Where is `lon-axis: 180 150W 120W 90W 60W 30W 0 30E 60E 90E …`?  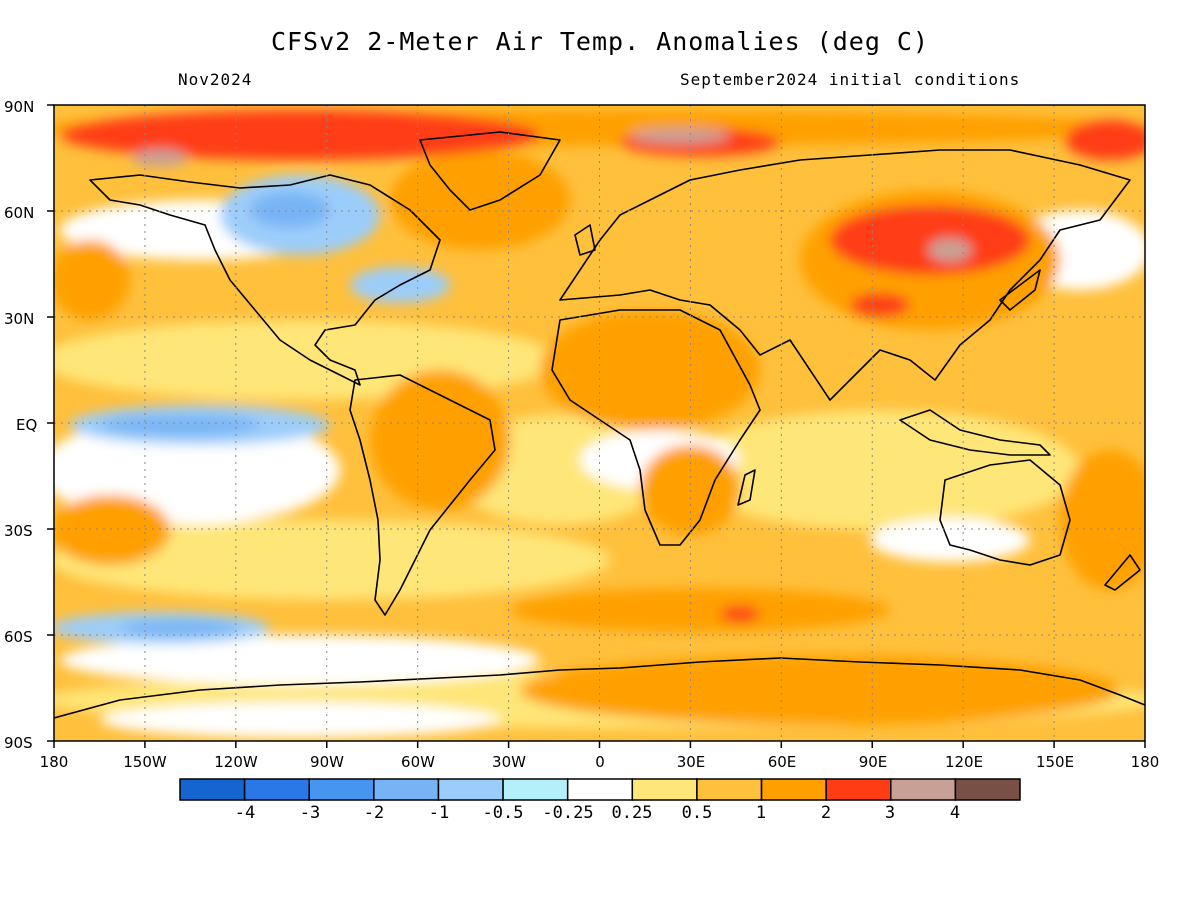
lon-axis: 180 150W 120W 90W 60W 30W 0 30E 60E 90E … is located at coordinates (600, 762).